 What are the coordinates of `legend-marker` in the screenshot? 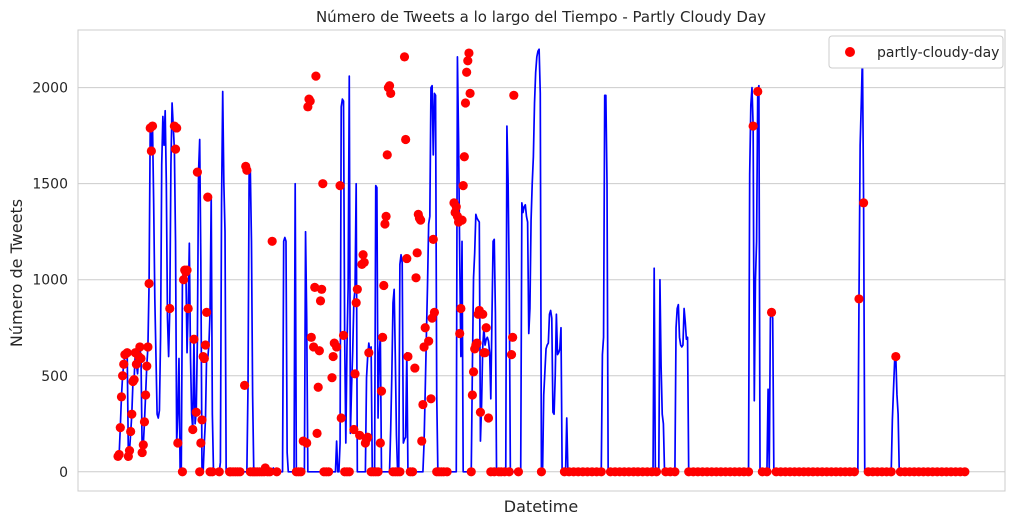 It's located at (850, 52).